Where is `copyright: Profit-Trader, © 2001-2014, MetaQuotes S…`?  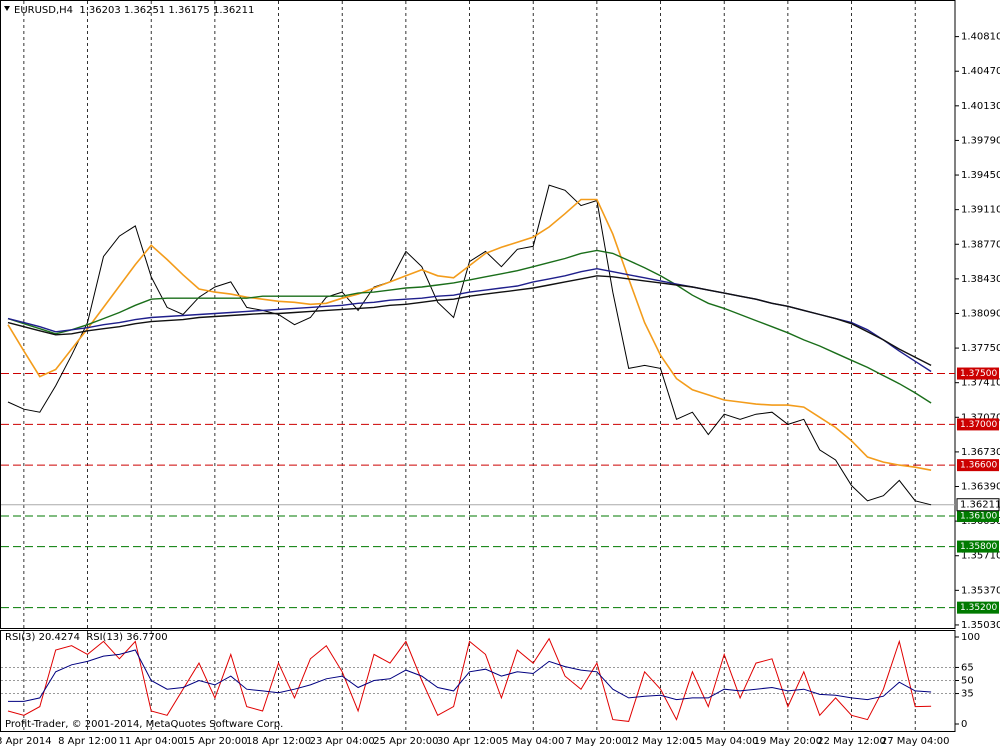
copyright: Profit-Trader, © 2001-2014, MetaQuotes S… is located at coordinates (144, 724).